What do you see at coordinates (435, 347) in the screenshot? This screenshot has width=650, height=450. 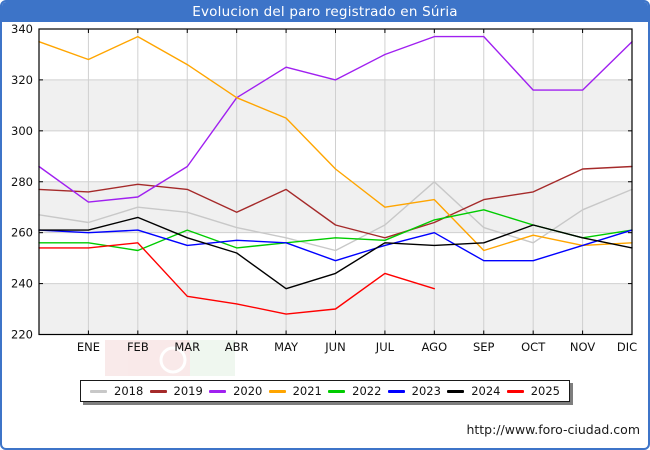 I see `x-tick-label: AGO` at bounding box center [435, 347].